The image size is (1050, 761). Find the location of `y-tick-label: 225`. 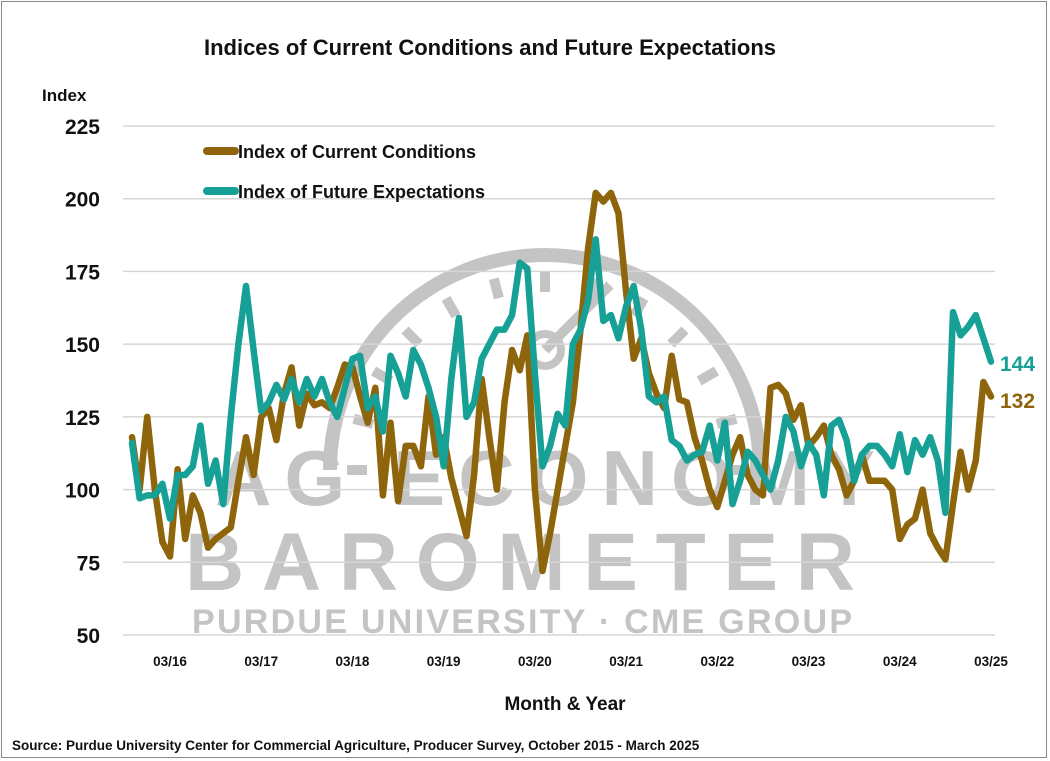

y-tick-label: 225 is located at coordinates (82, 127).